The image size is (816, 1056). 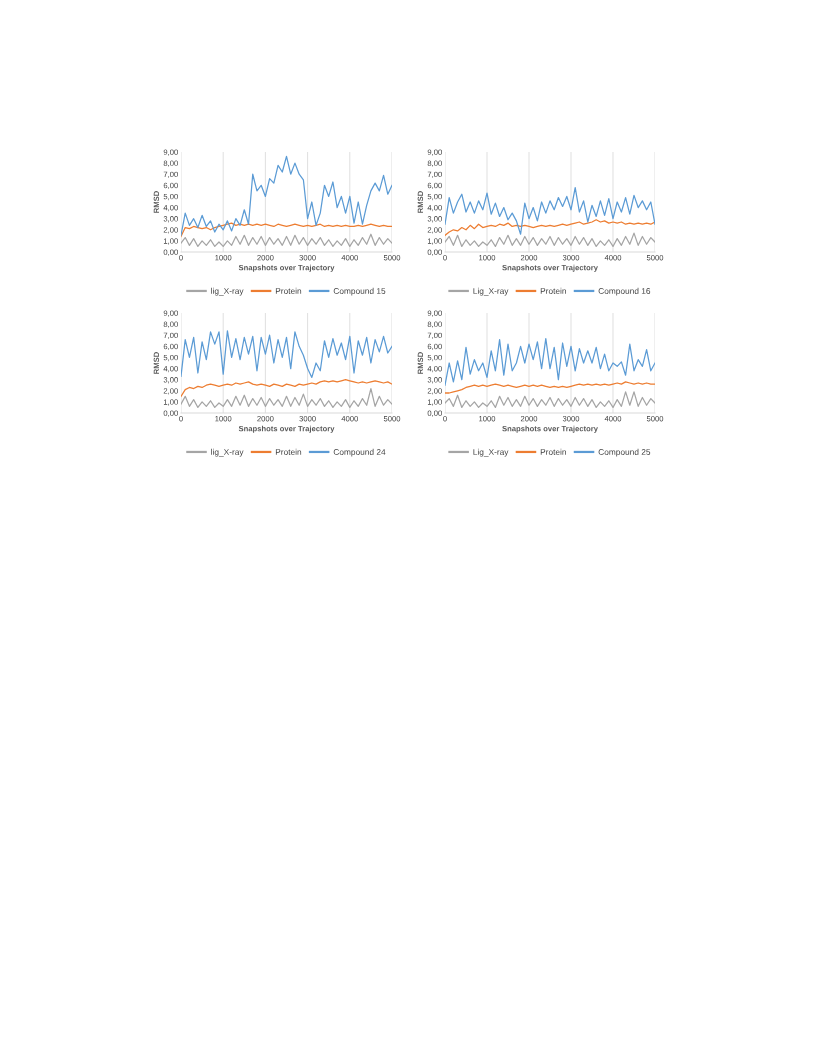 What do you see at coordinates (624, 452) in the screenshot?
I see `legend-label: Compound 25` at bounding box center [624, 452].